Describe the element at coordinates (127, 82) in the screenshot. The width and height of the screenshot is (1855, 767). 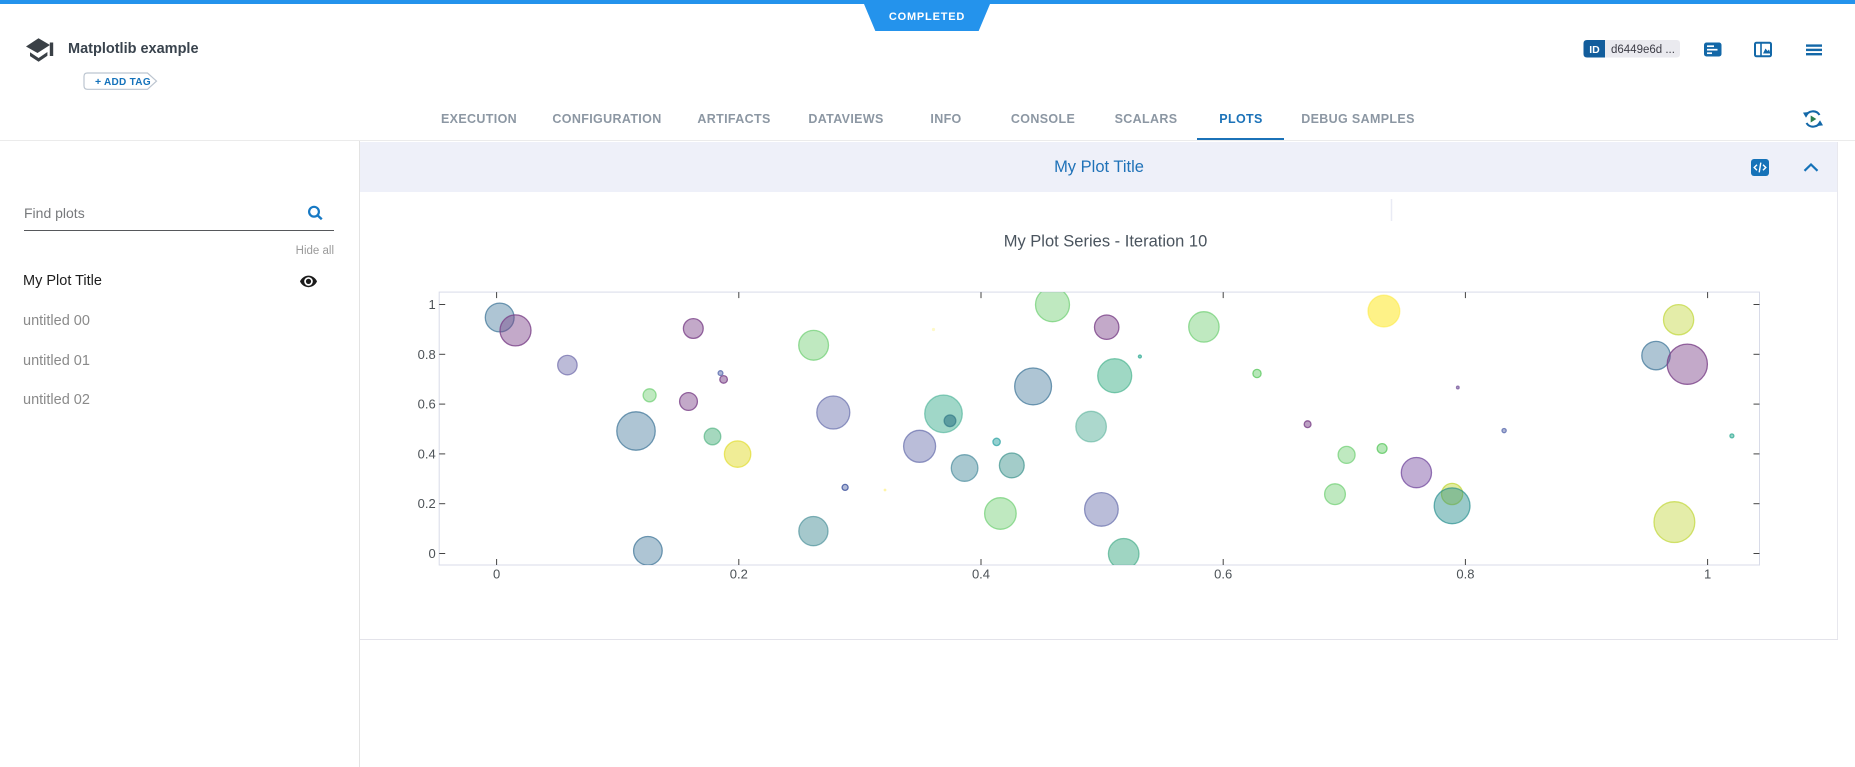
I see `svg-text: ADD TAG` at that location.